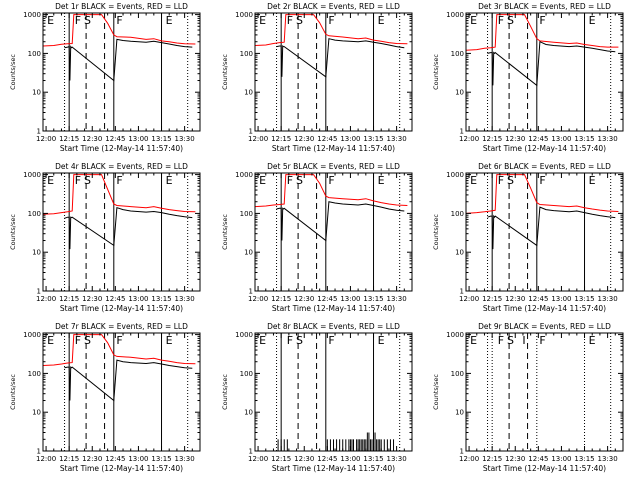 The width and height of the screenshot is (640, 480). I want to click on panel-title: Det 9r BLACK = Events, RED = LLD, so click(544, 326).